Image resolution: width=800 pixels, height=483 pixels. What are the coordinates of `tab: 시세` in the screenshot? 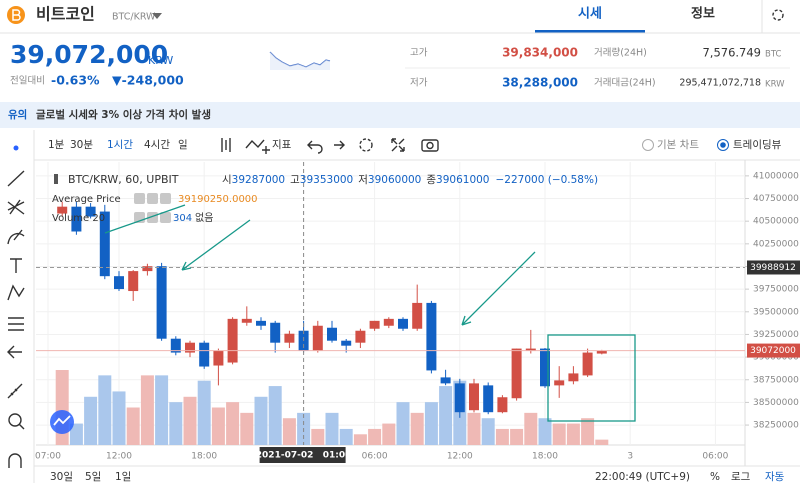 It's located at (590, 14).